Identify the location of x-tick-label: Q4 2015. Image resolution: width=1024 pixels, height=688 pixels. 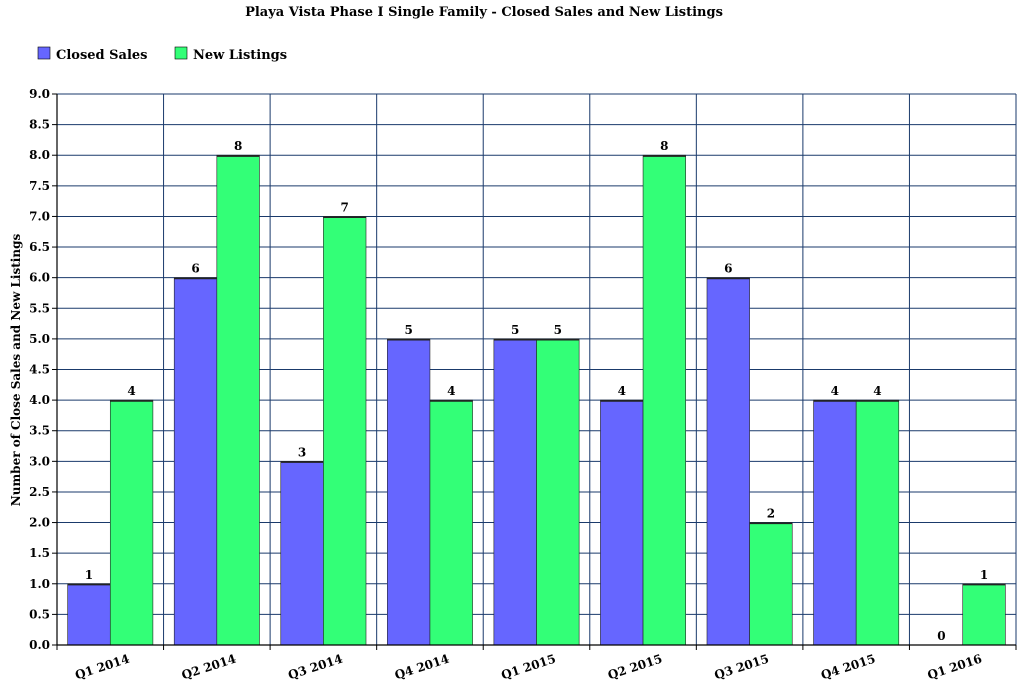
(848, 667).